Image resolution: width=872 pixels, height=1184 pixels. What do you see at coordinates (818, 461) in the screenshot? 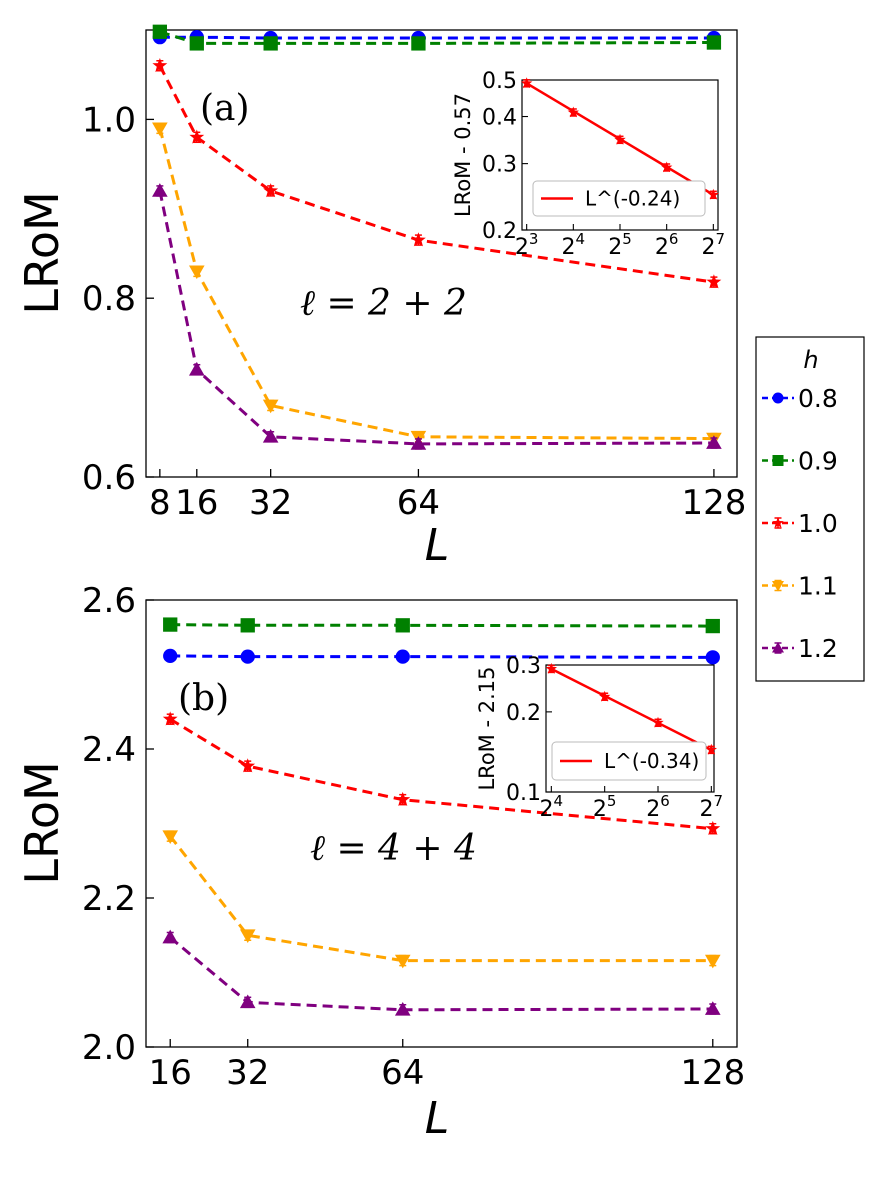
I see `legend-entry-label: 0.9` at bounding box center [818, 461].